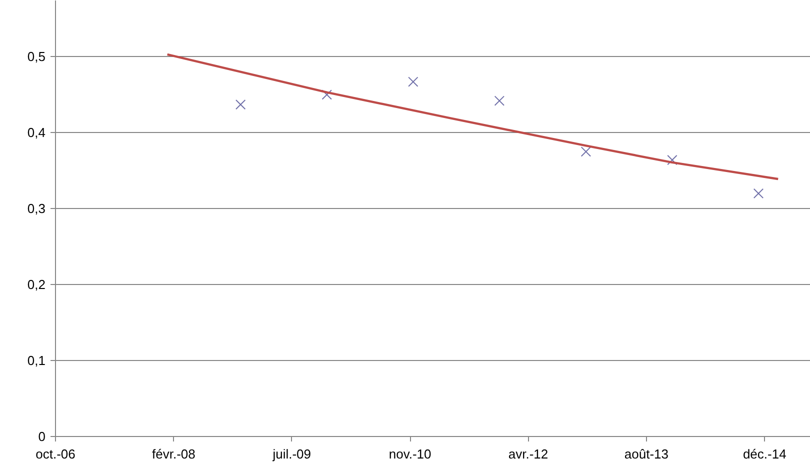  I want to click on y-tick-label: 0,1, so click(36, 360).